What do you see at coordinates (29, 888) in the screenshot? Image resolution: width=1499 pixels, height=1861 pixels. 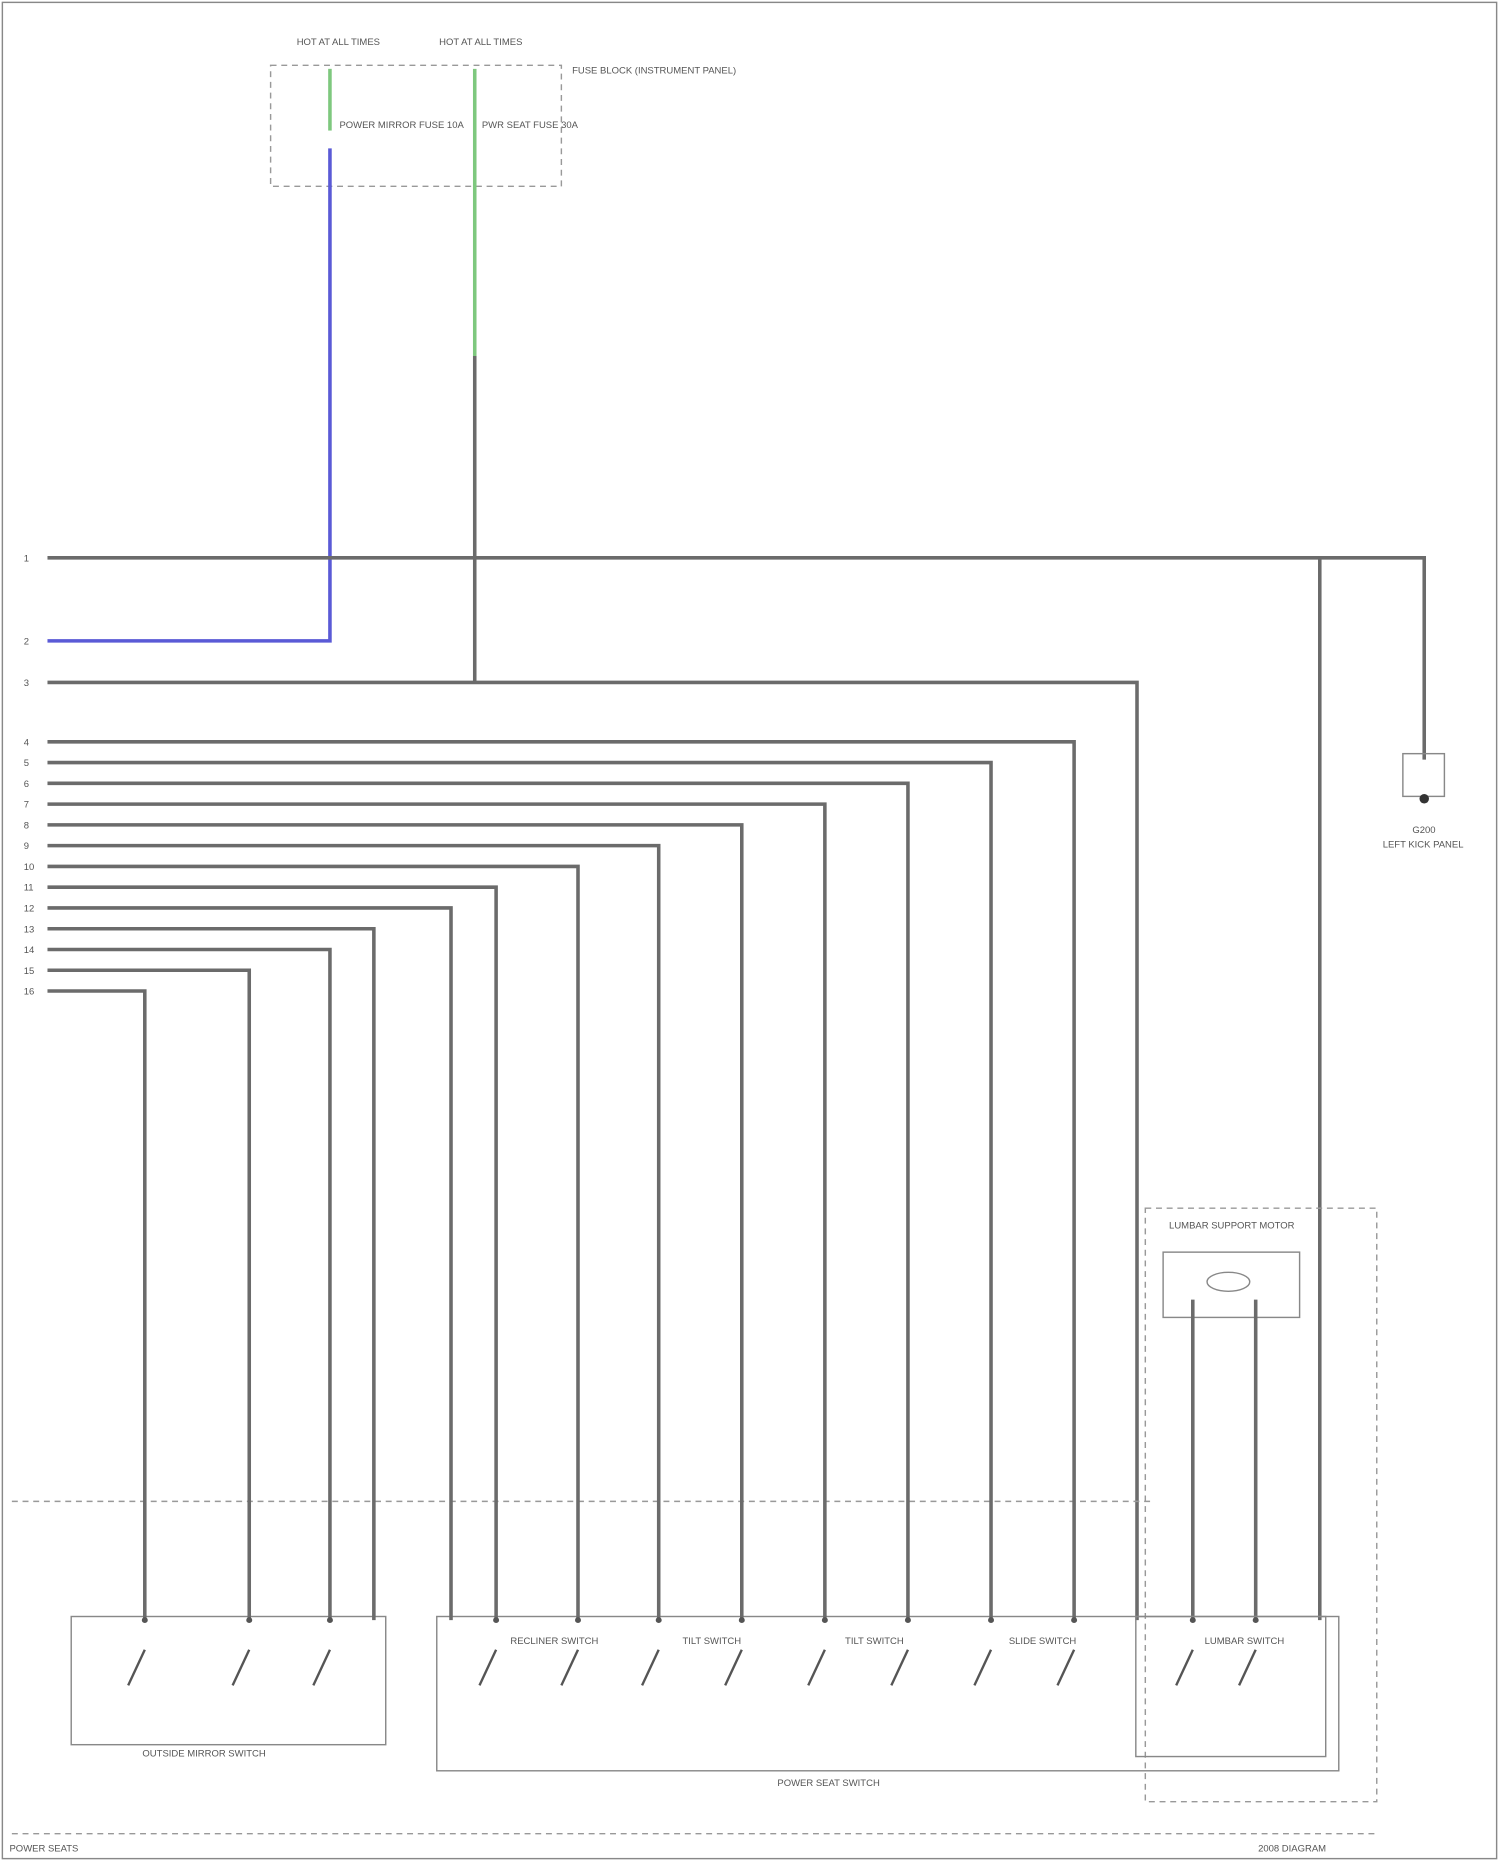 I see `pin-number: 11` at bounding box center [29, 888].